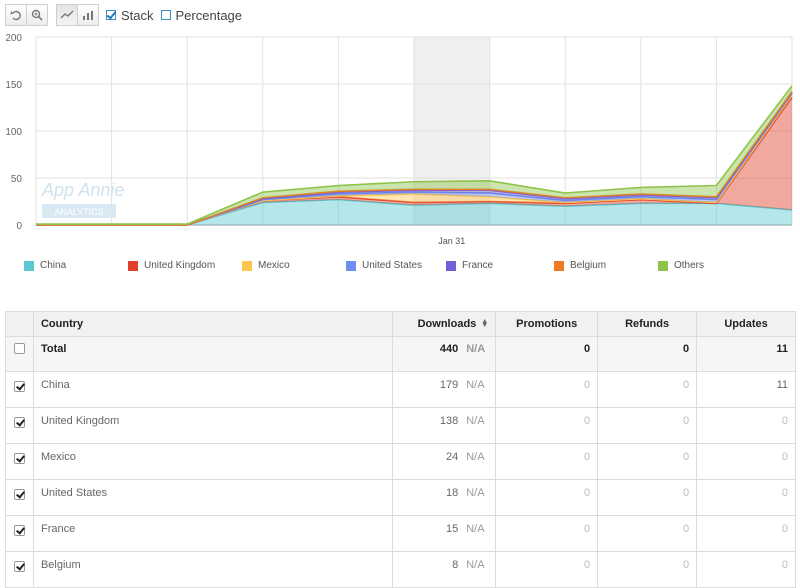 The height and width of the screenshot is (588, 800). I want to click on downloads-cell: 18 N/A, so click(444, 497).